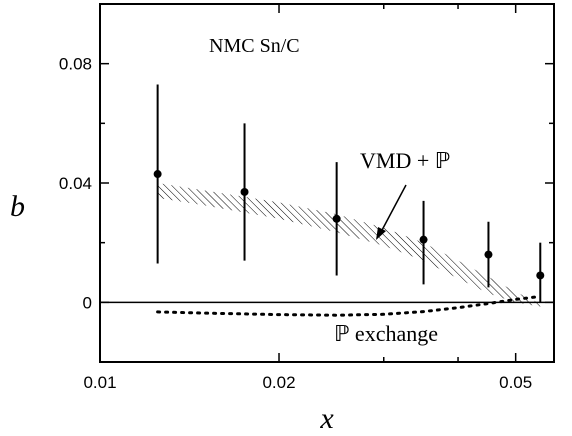 Image resolution: width=572 pixels, height=436 pixels. Describe the element at coordinates (391, 212) in the screenshot. I see `band-arrow` at that location.